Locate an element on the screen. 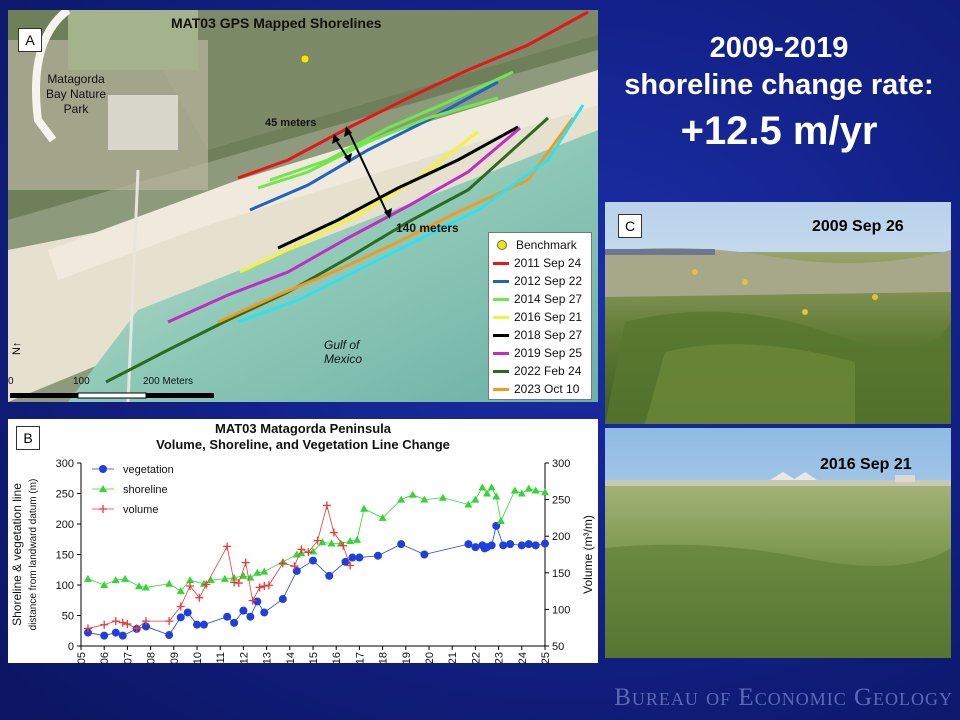  rate-period: 2009-2019 is located at coordinates (779, 48).